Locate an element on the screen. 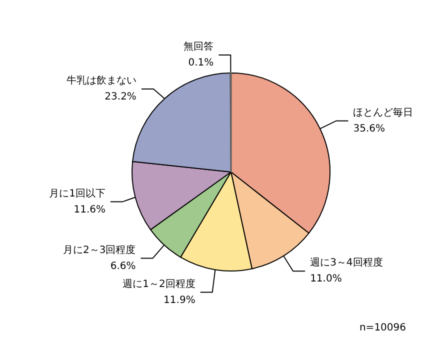 This screenshot has height=355, width=426. data-label: 11.9% is located at coordinates (180, 300).